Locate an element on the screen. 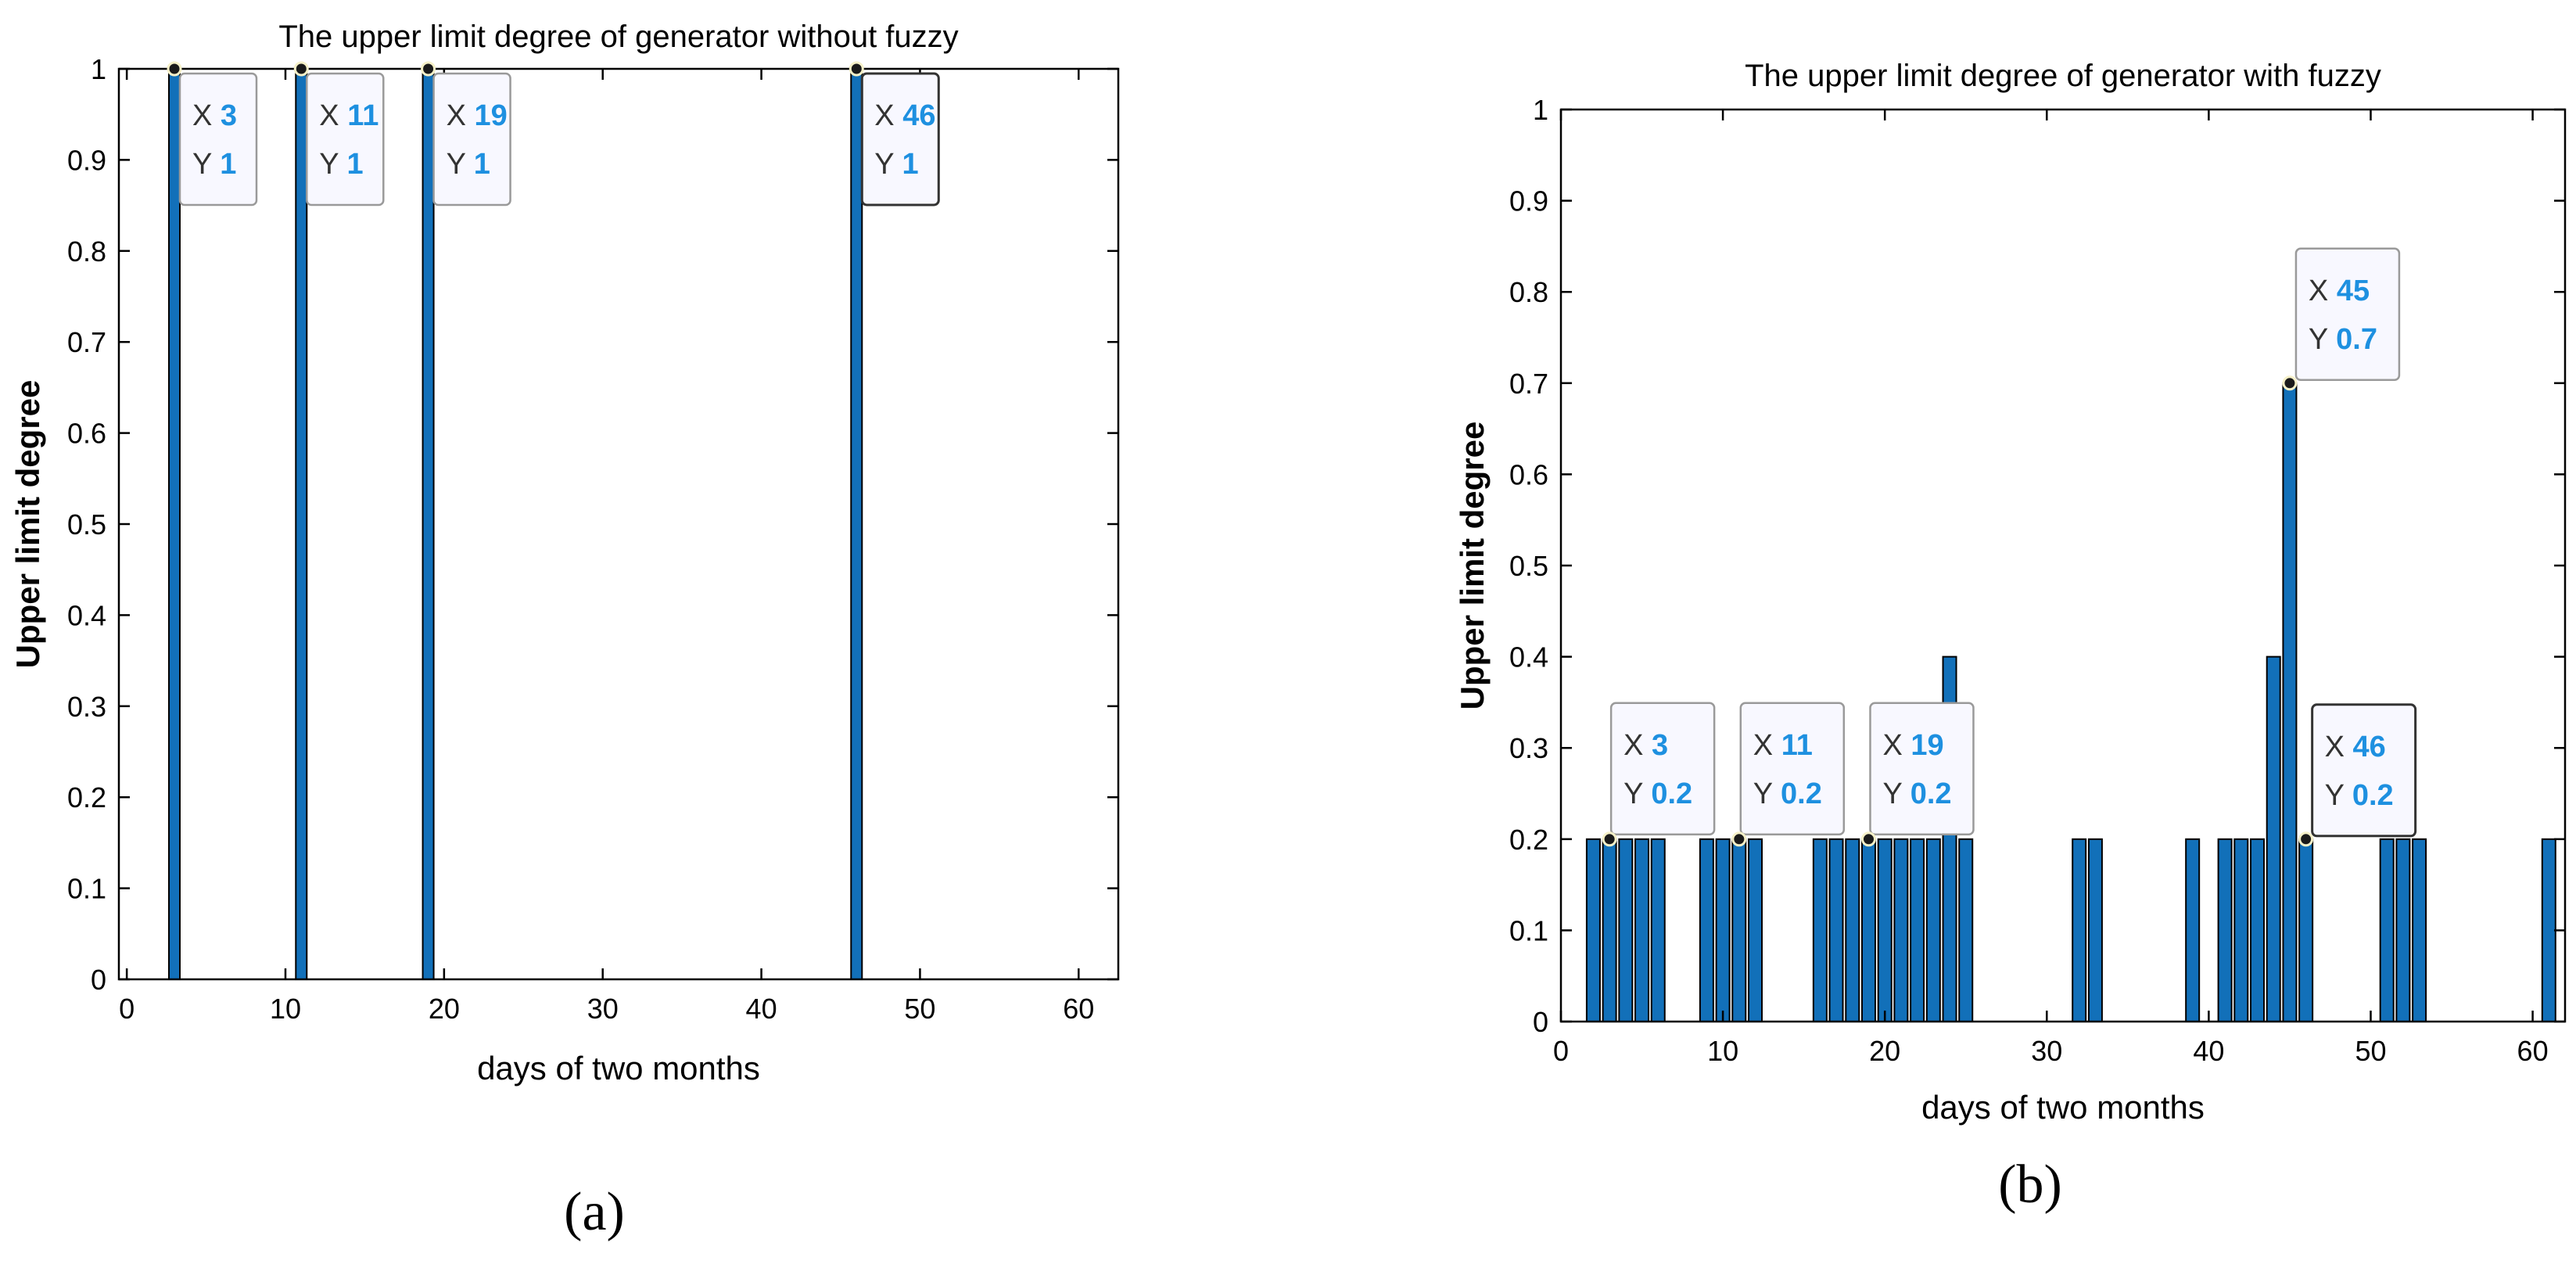 This screenshot has width=2576, height=1275. datatip-x-row: X 46 is located at coordinates (904, 115).